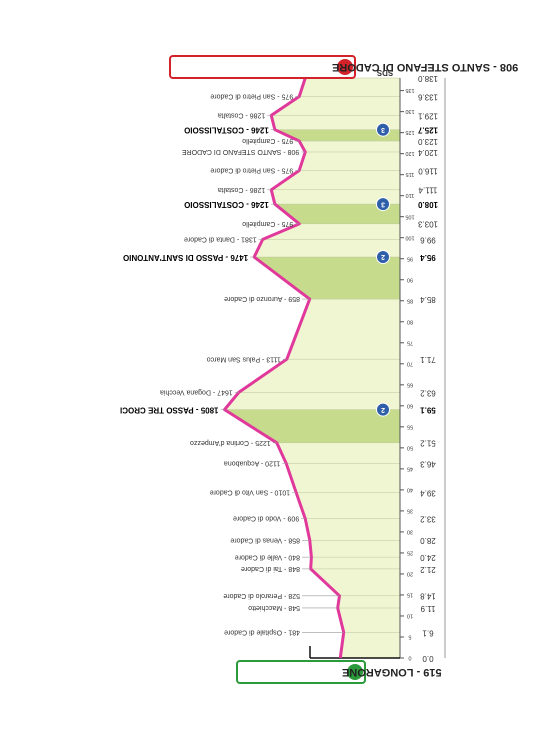 The image size is (559, 745). Describe the element at coordinates (427, 78) in the screenshot. I see `km-label: 138.0` at that location.